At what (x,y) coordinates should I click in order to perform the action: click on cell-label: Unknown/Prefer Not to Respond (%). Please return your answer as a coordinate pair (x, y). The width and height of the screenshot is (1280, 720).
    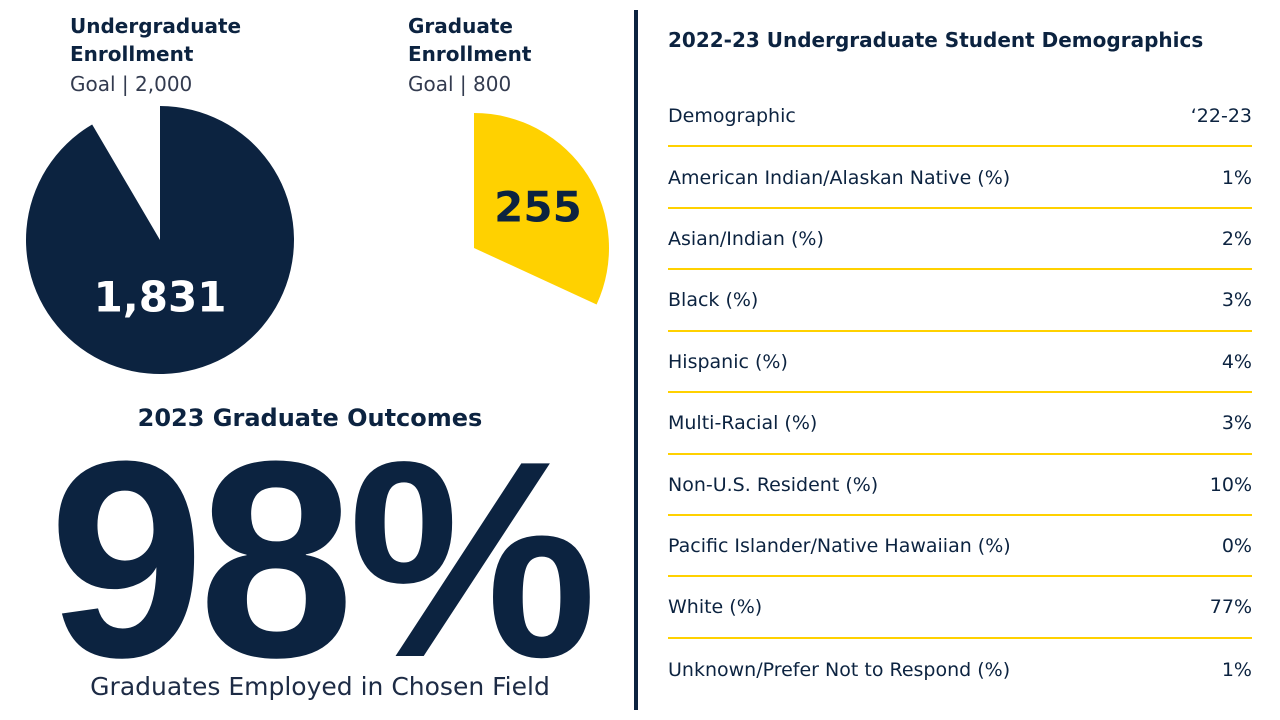
    Looking at the image, I should click on (839, 669).